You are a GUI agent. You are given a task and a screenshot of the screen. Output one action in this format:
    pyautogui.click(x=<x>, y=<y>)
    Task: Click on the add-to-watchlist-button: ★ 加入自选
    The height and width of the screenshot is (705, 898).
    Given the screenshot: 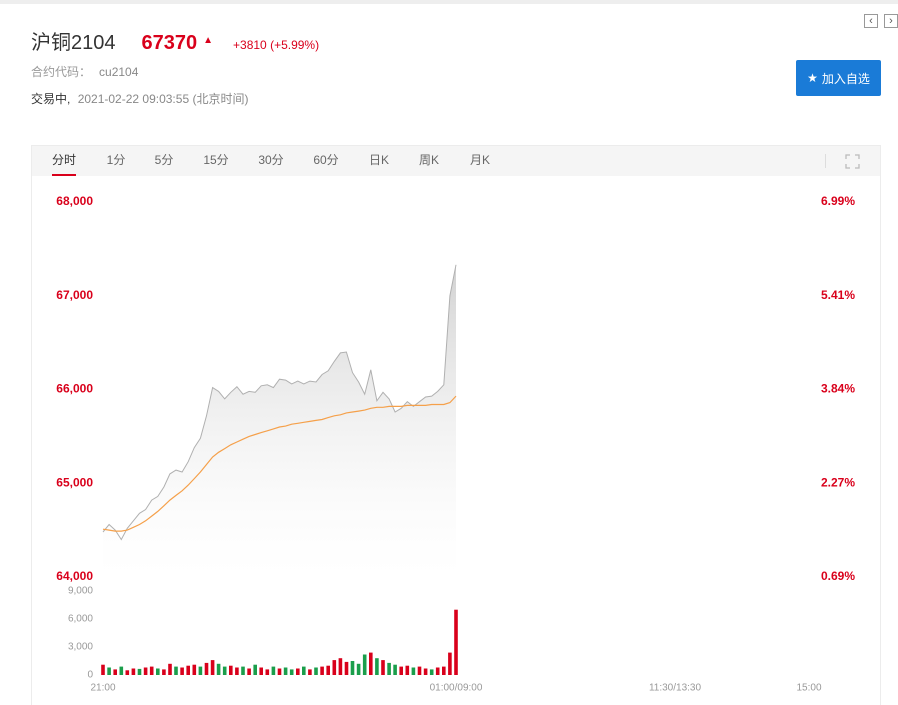 What is the action you would take?
    pyautogui.click(x=838, y=78)
    